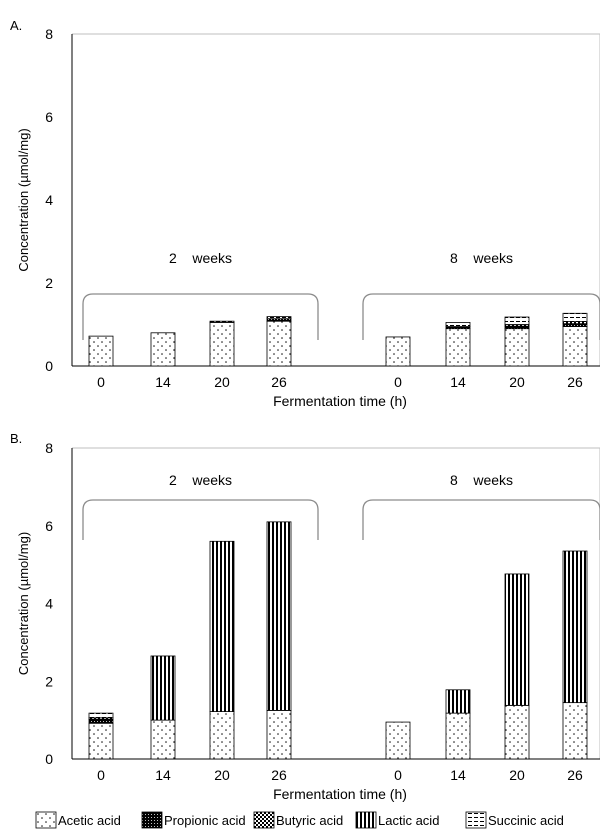 The height and width of the screenshot is (838, 600). What do you see at coordinates (16, 438) in the screenshot?
I see `panel-label: B.` at bounding box center [16, 438].